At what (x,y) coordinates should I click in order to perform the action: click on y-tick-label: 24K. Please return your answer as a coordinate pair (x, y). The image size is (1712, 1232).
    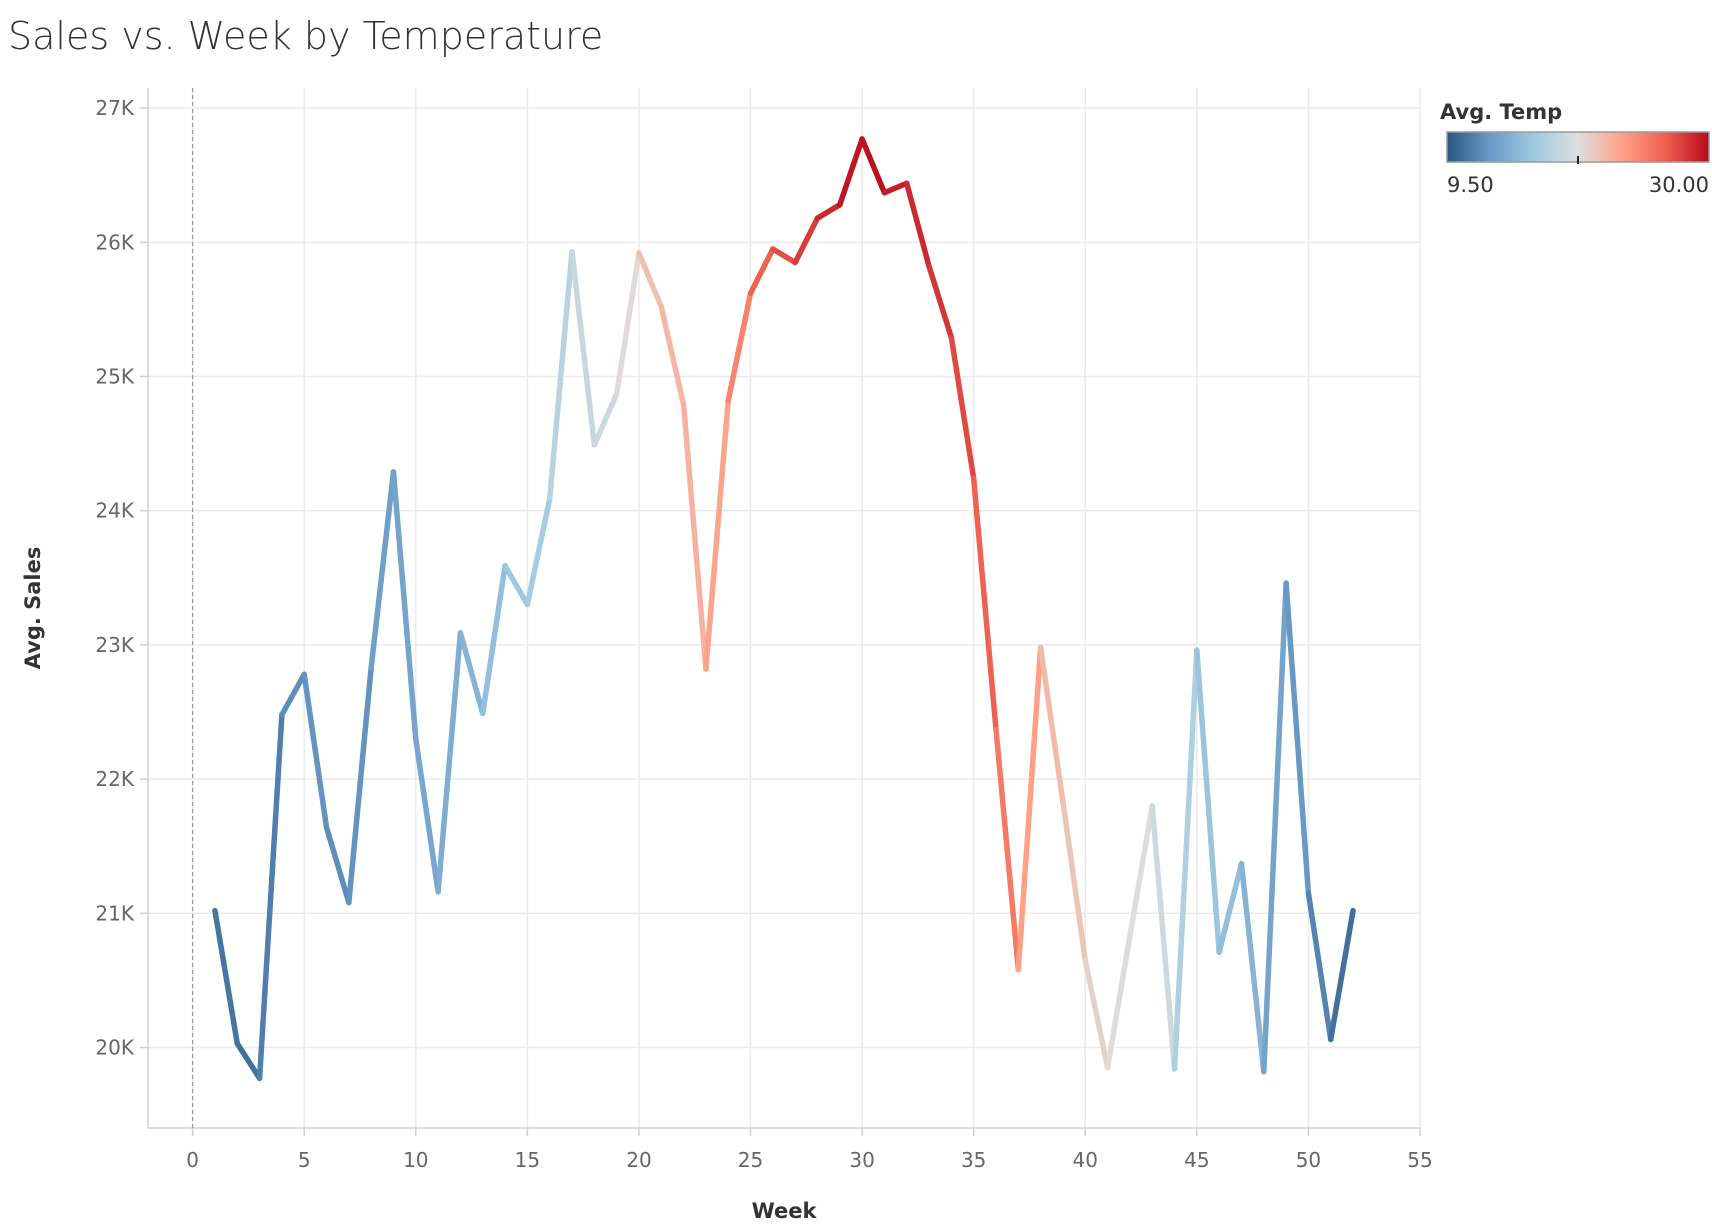
    Looking at the image, I should click on (114, 511).